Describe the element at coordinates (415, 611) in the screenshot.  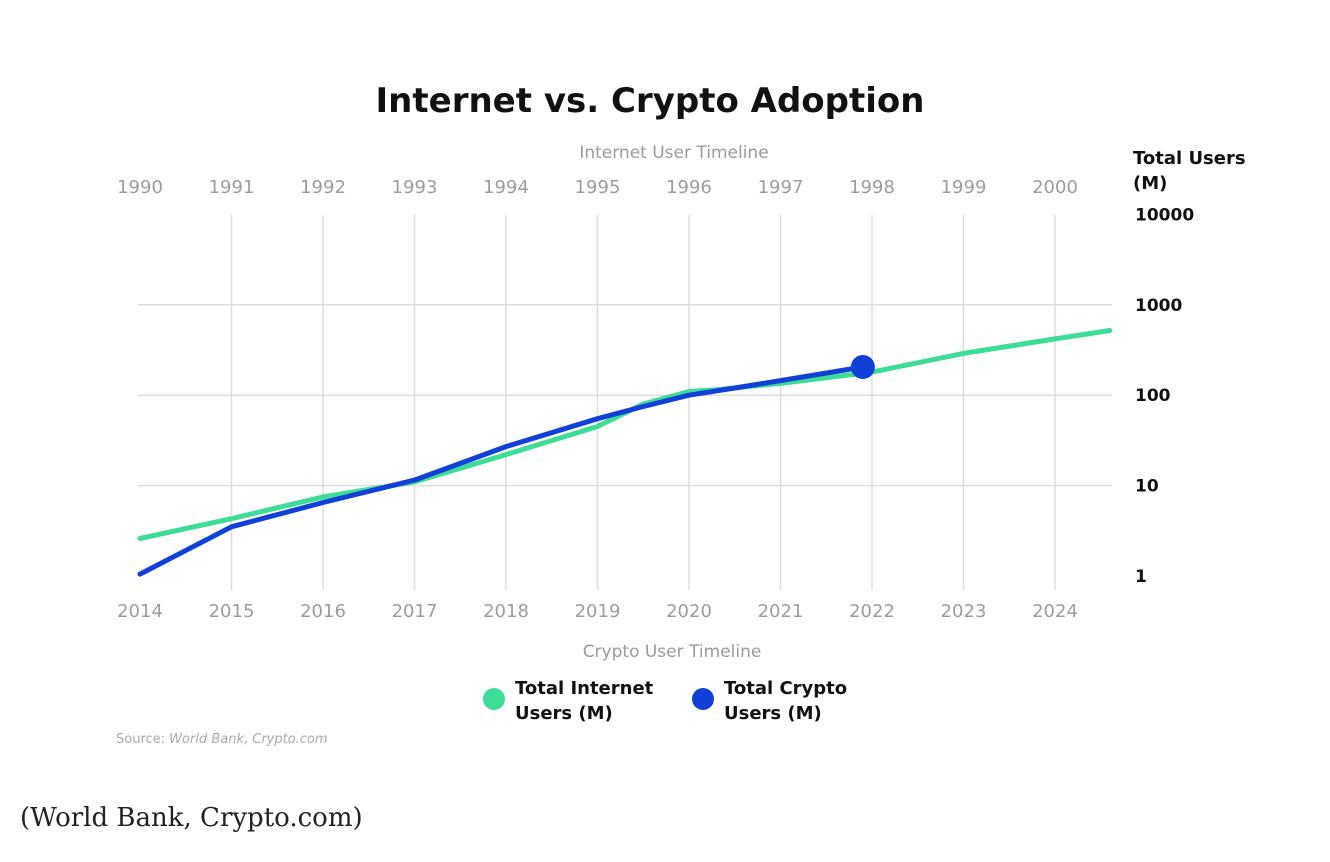
I see `bottom-tick-label: 2017` at that location.